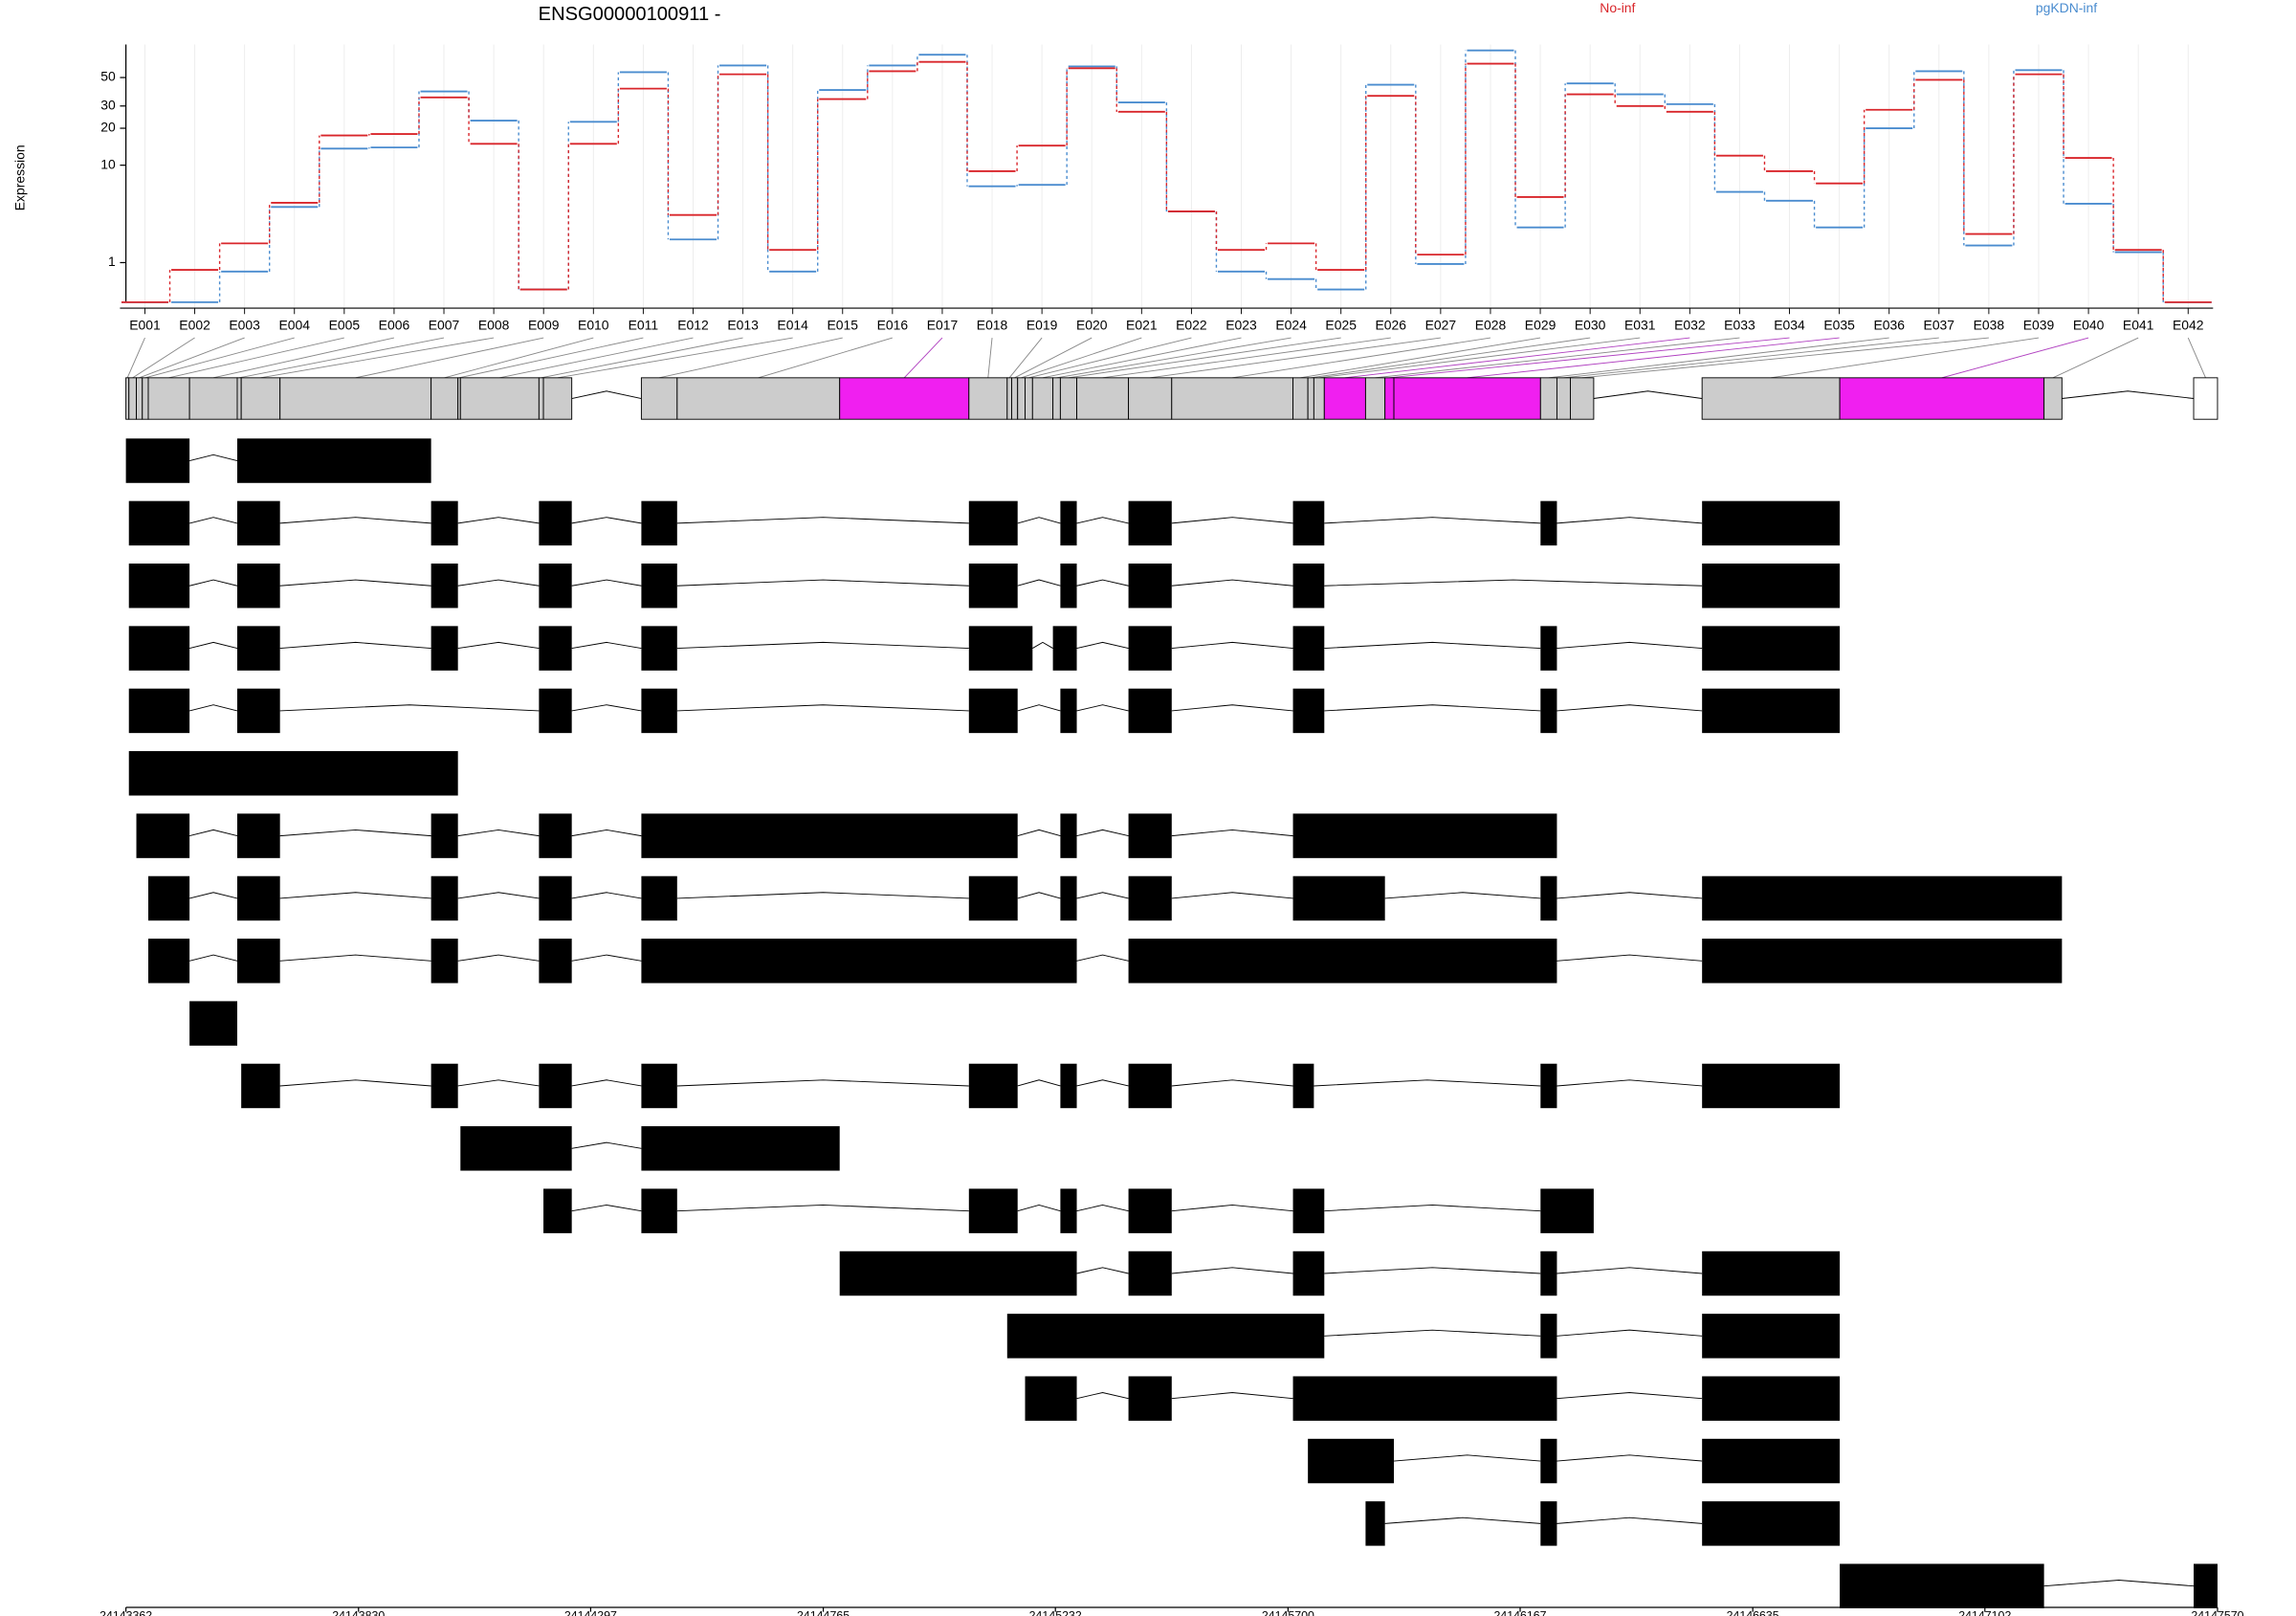 The image size is (2296, 1616). Describe the element at coordinates (195, 324) in the screenshot. I see `x-tick-label: E002` at that location.